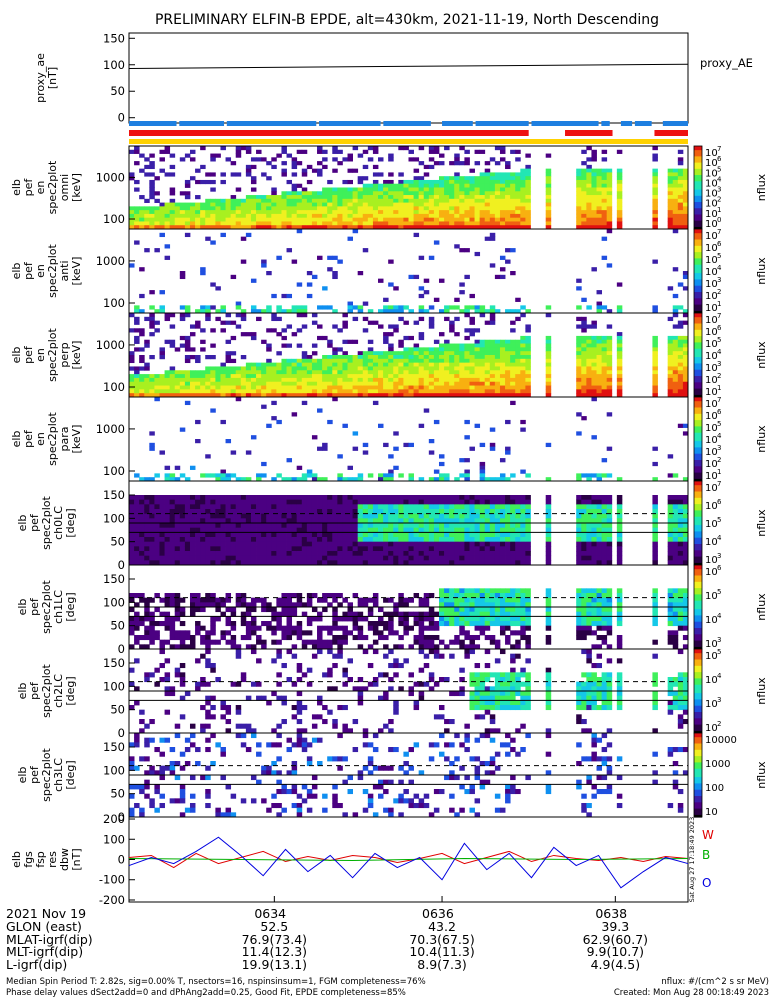 The height and width of the screenshot is (1003, 775). Describe the element at coordinates (719, 400) in the screenshot. I see `colorbar-tick-exponent: 7` at that location.